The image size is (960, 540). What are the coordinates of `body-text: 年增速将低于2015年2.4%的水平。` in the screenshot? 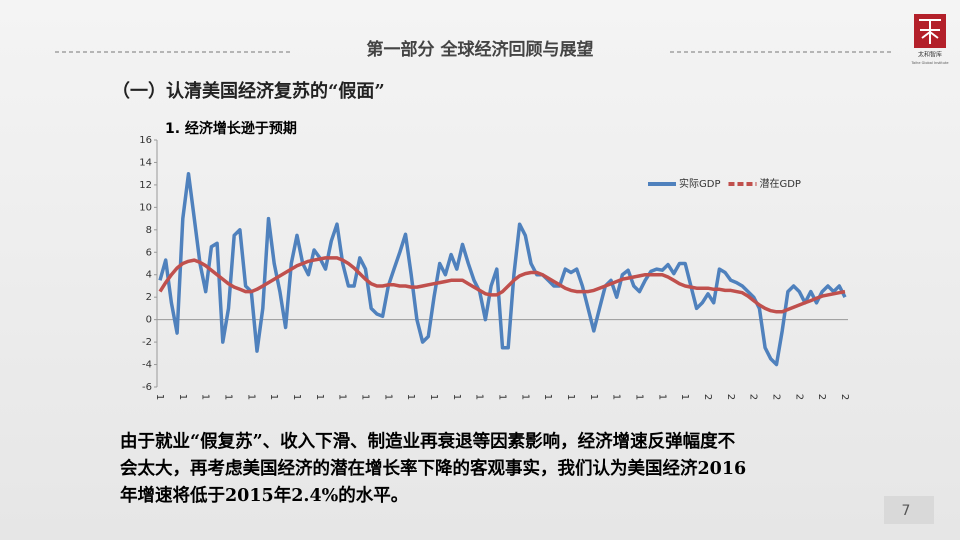 It's located at (264, 496).